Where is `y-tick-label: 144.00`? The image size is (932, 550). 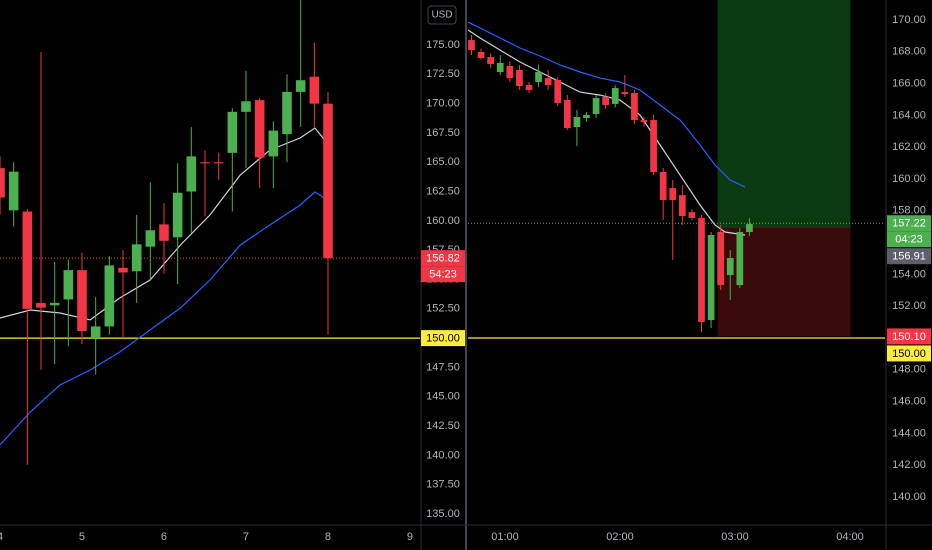
y-tick-label: 144.00 is located at coordinates (909, 433).